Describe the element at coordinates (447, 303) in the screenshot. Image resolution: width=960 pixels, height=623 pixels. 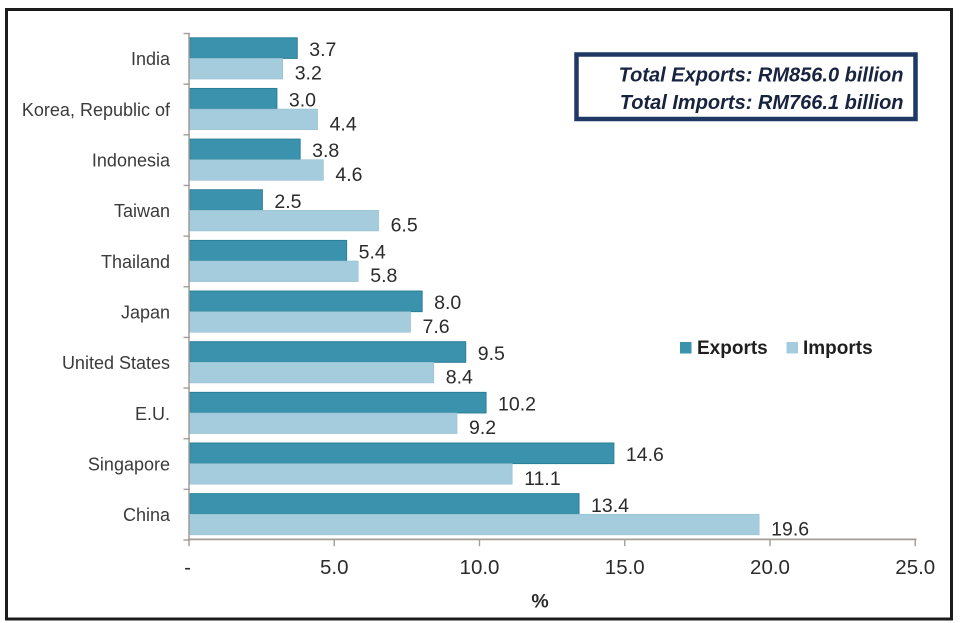
I see `svg-text: 8.0` at that location.